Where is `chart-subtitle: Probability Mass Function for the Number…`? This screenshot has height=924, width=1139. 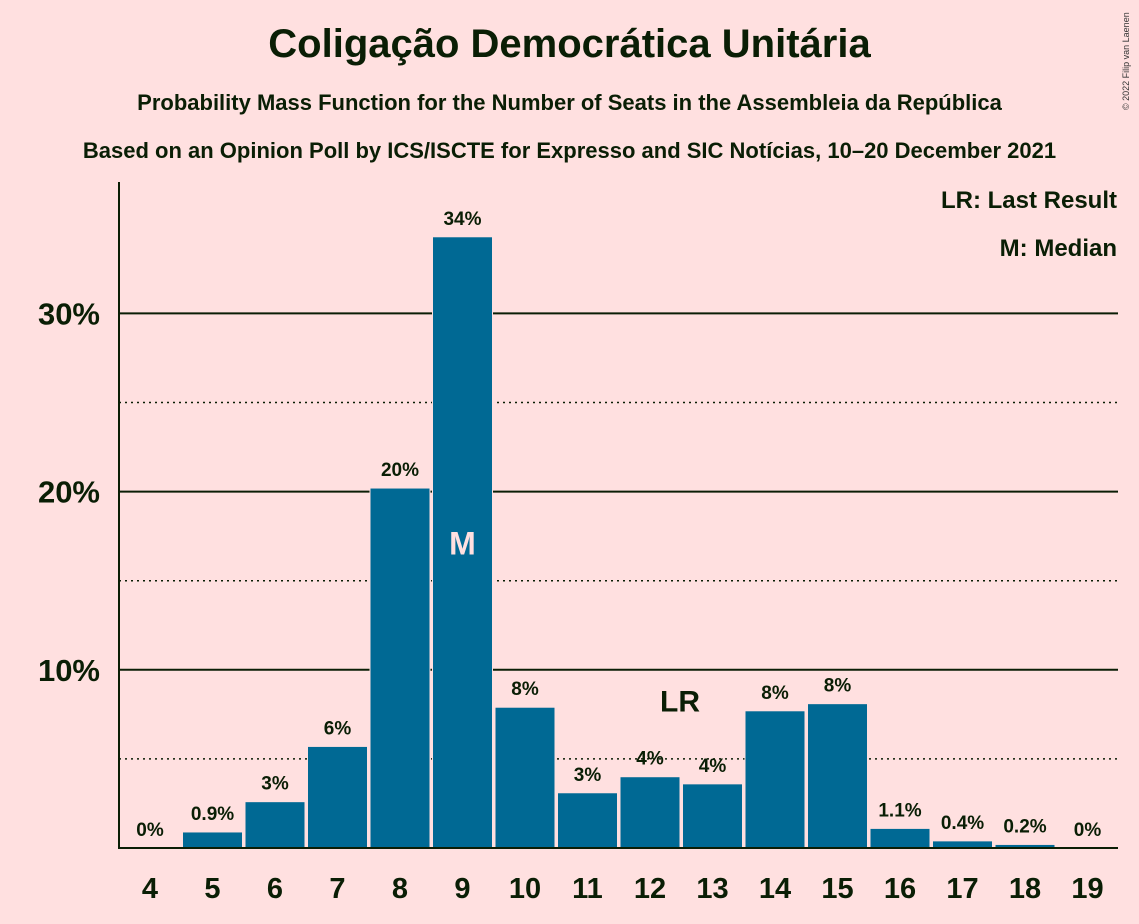
chart-subtitle: Probability Mass Function for the Number… is located at coordinates (569, 102).